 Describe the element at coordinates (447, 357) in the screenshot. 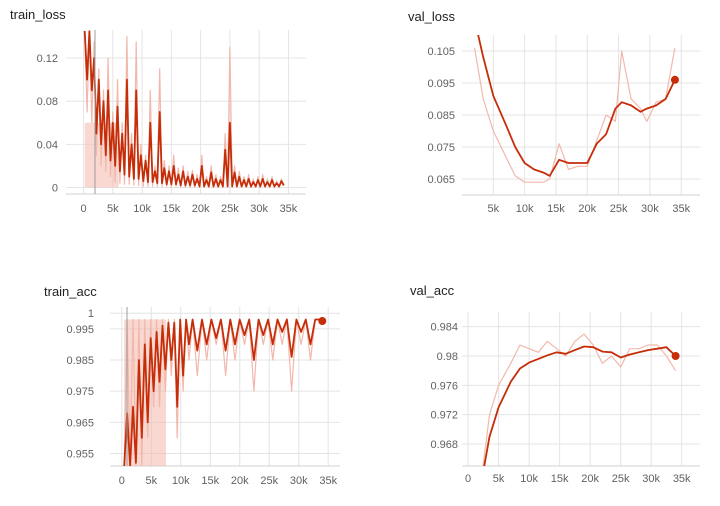

I see `y-tick-label: 0.98` at that location.